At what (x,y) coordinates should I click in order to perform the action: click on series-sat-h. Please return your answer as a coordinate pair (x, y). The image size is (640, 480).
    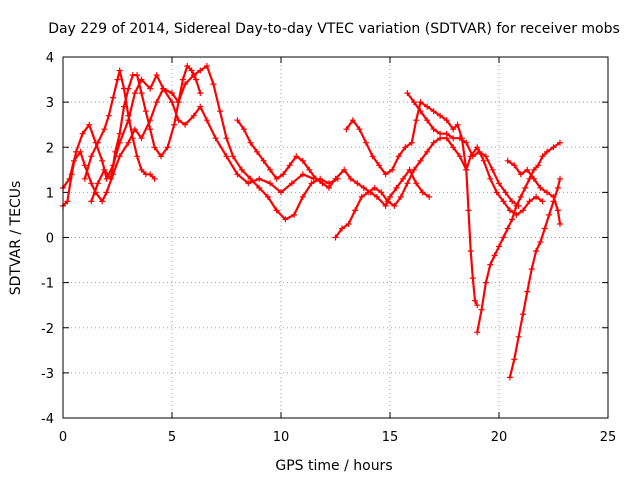
    Looking at the image, I should click on (463, 149).